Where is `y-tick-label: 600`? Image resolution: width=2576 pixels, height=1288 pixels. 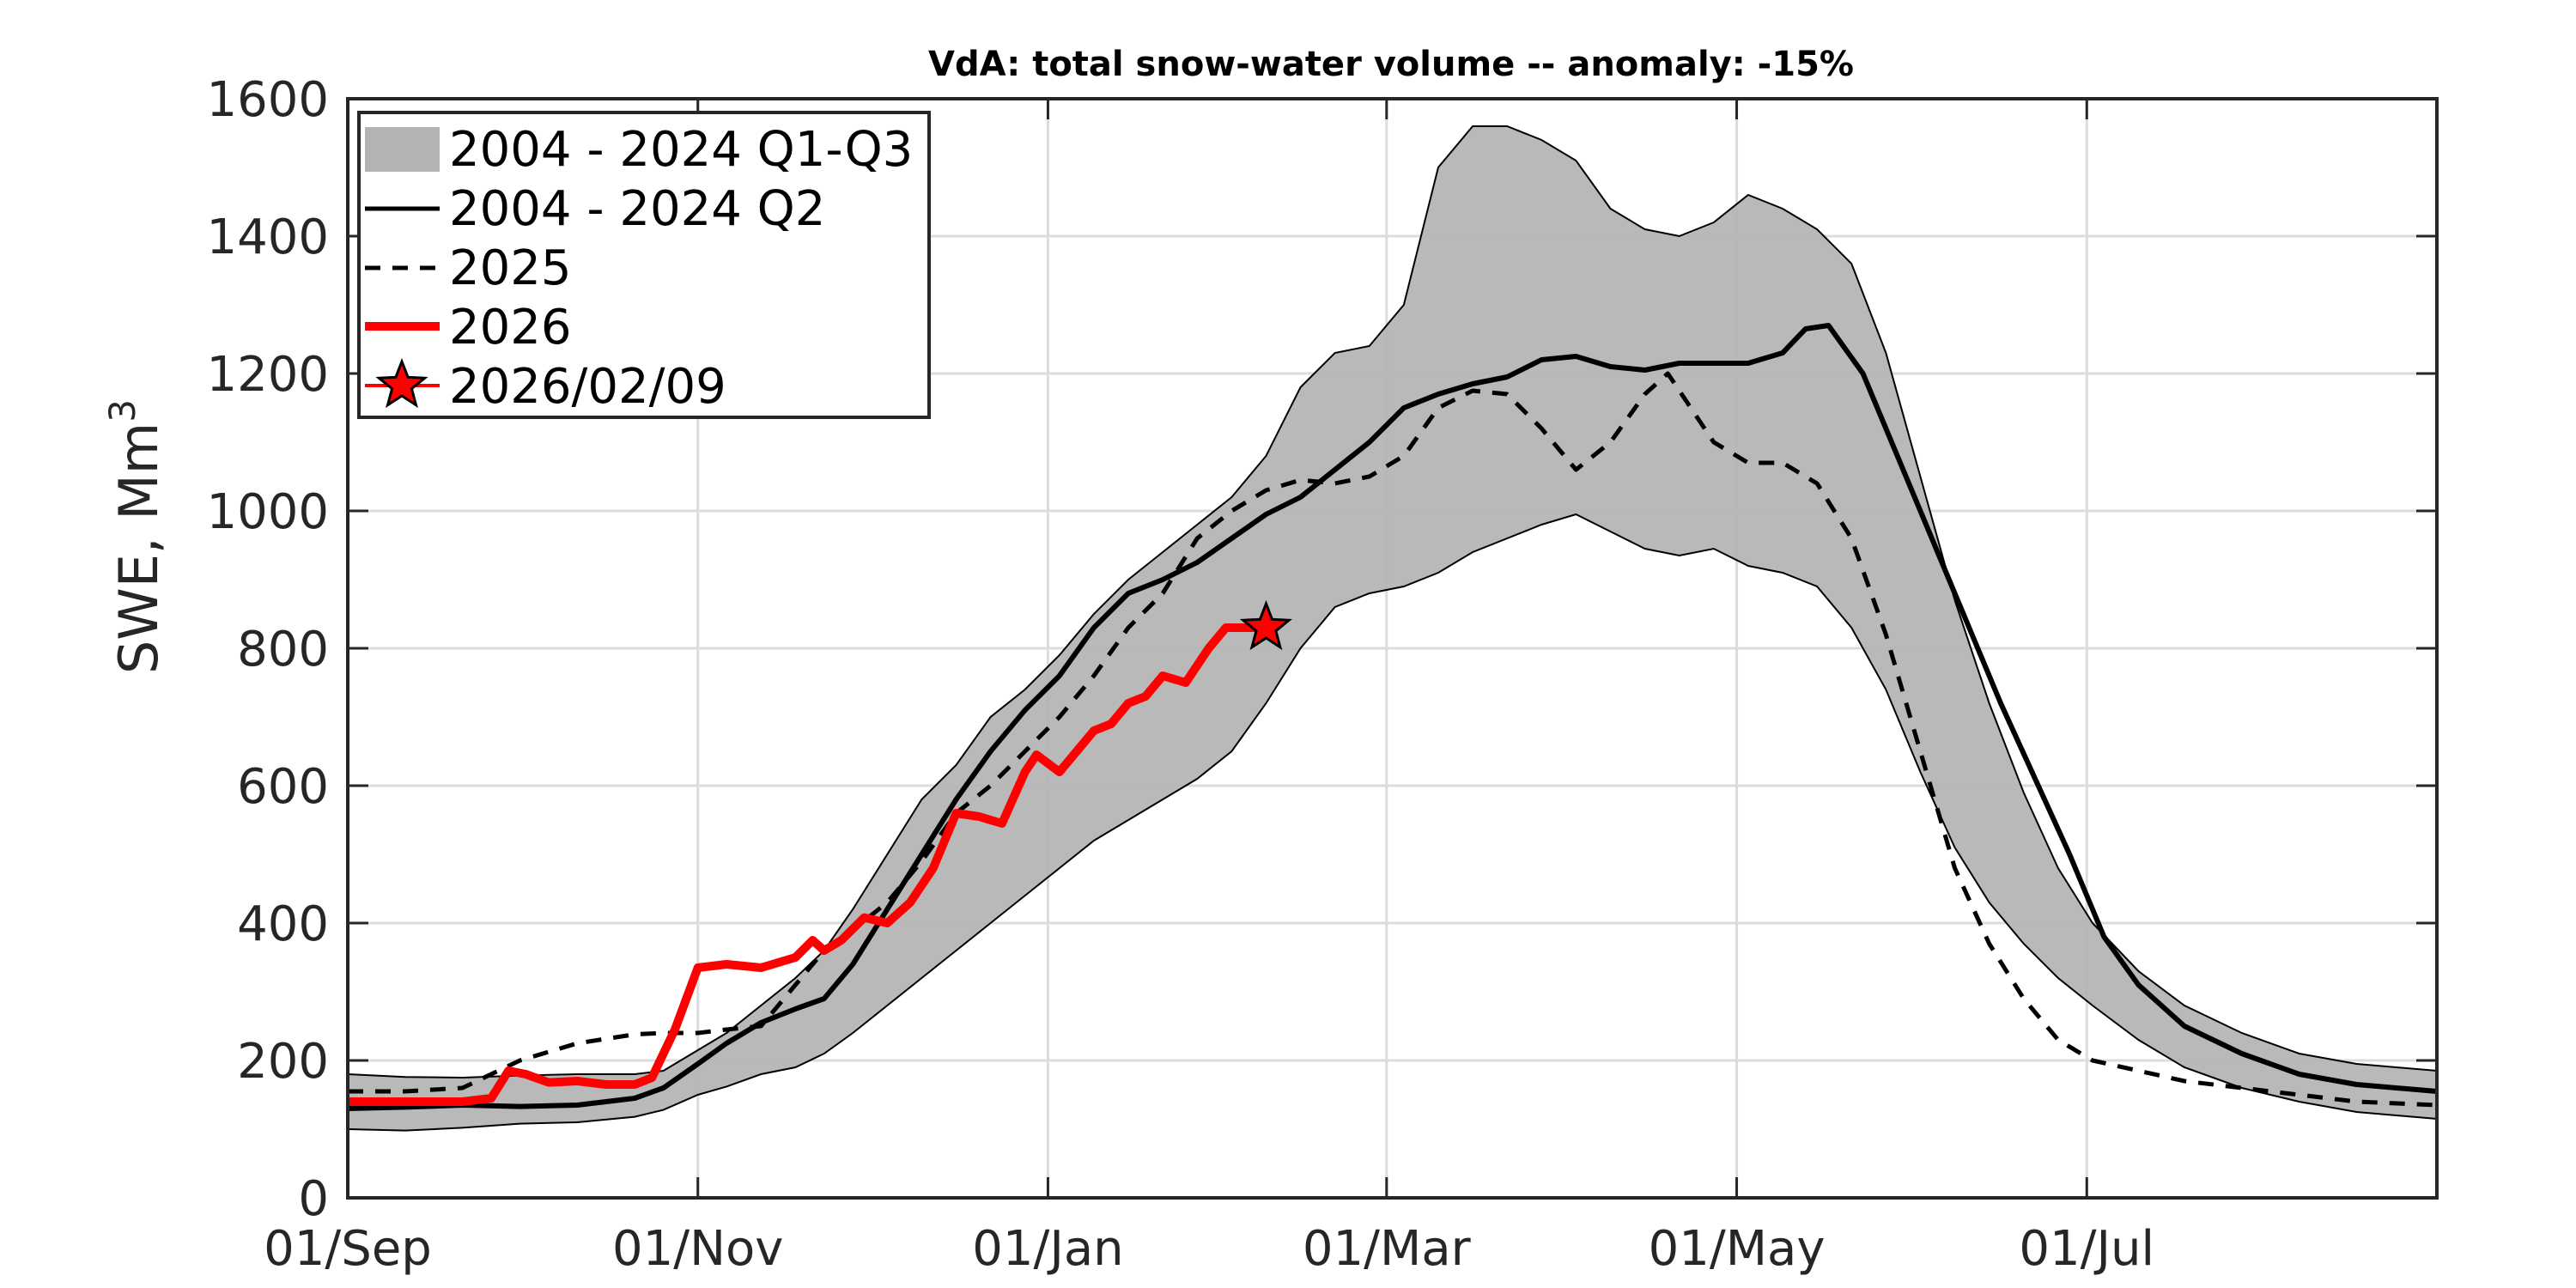
y-tick-label: 600 is located at coordinates (283, 787).